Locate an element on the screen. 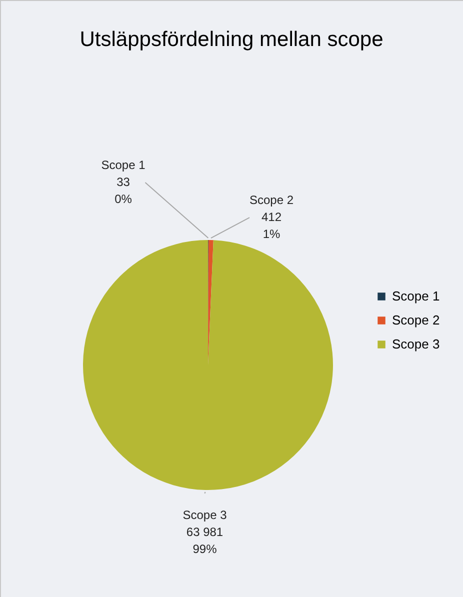  data-label: 33 0% is located at coordinates (123, 190).